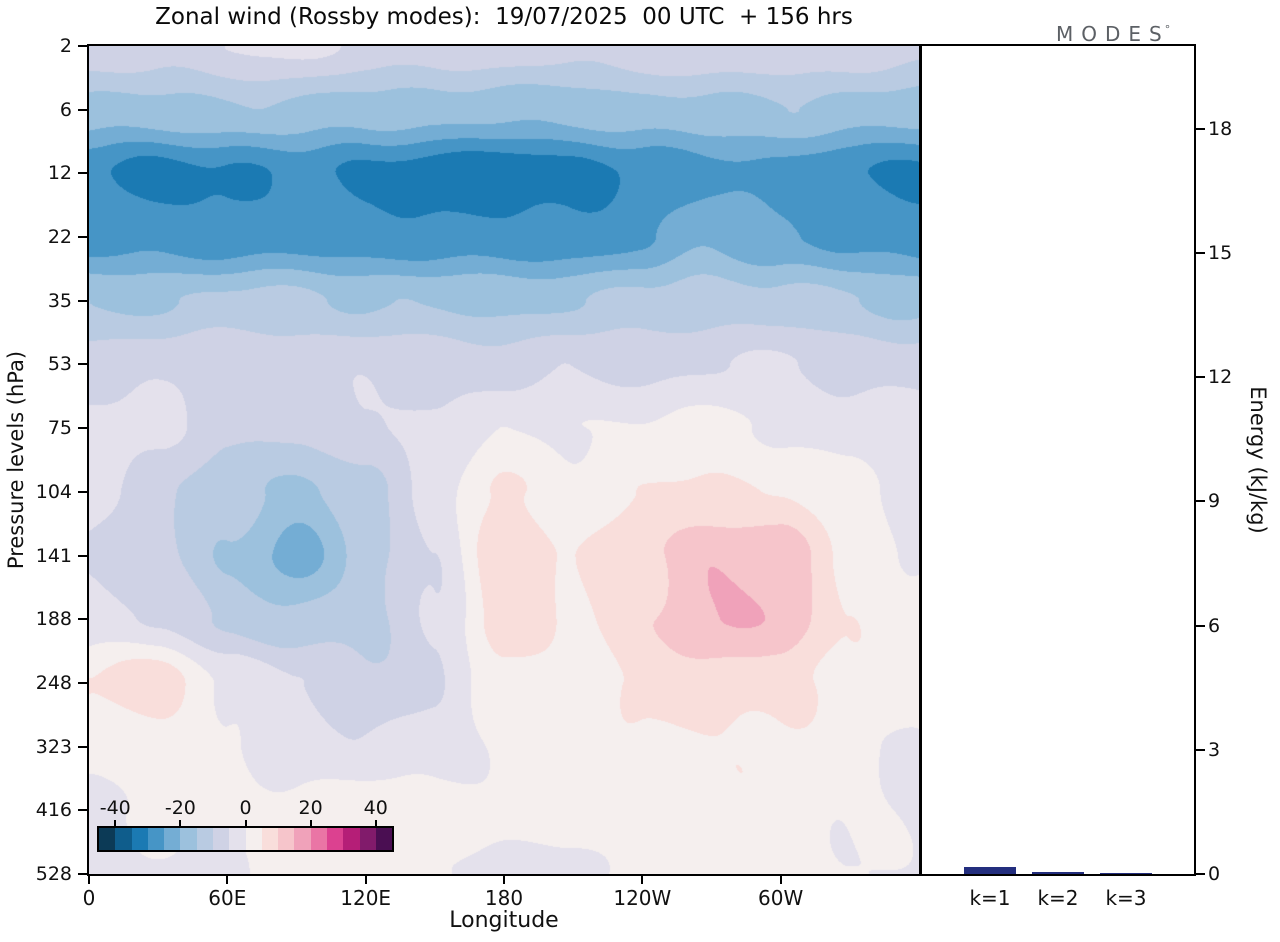 The height and width of the screenshot is (942, 1280). Describe the element at coordinates (53, 682) in the screenshot. I see `pressure-tick-label: 248` at that location.